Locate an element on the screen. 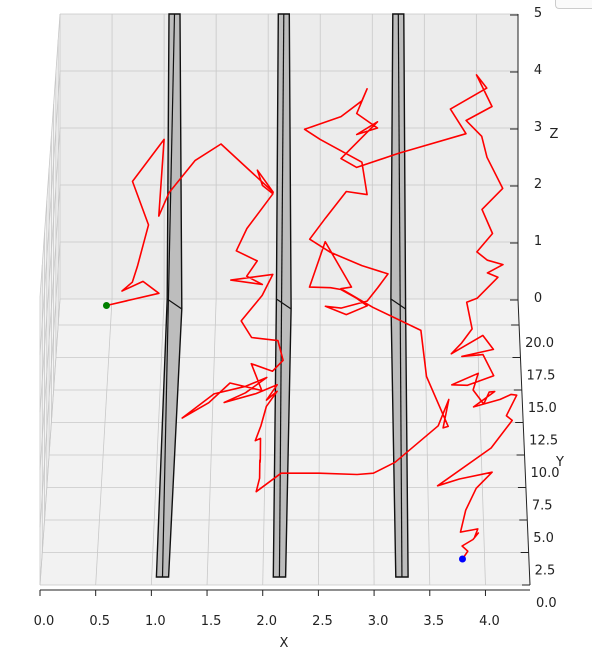 The height and width of the screenshot is (669, 592). x-tick-label: 3.0 is located at coordinates (378, 621).